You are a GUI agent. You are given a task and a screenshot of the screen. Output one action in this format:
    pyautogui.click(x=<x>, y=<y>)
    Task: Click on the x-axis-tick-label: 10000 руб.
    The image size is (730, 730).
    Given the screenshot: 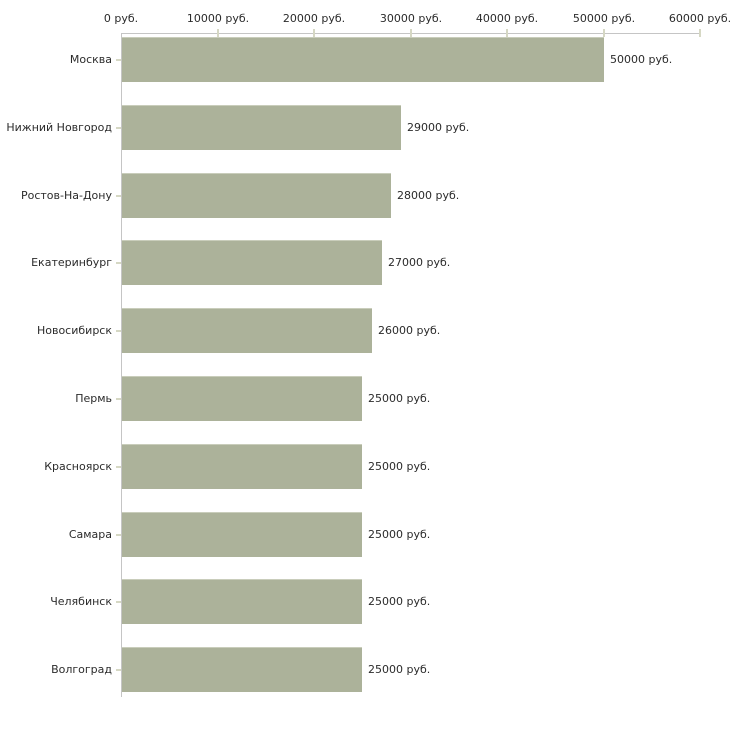 What is the action you would take?
    pyautogui.click(x=218, y=18)
    